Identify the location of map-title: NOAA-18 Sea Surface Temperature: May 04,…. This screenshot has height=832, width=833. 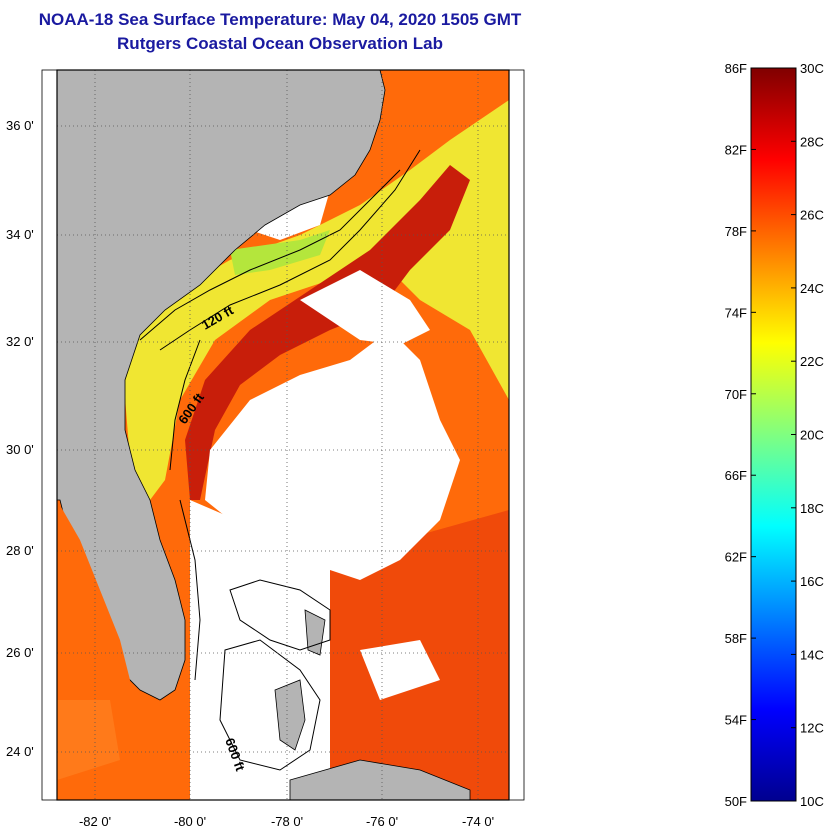
(280, 19).